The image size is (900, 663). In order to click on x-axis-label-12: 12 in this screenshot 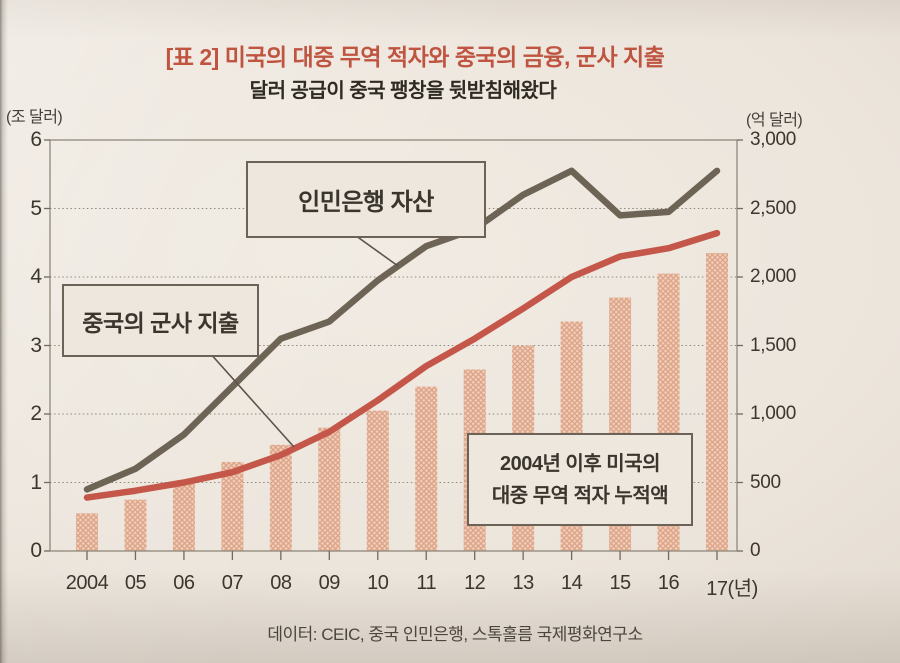, I will do `click(475, 583)`.